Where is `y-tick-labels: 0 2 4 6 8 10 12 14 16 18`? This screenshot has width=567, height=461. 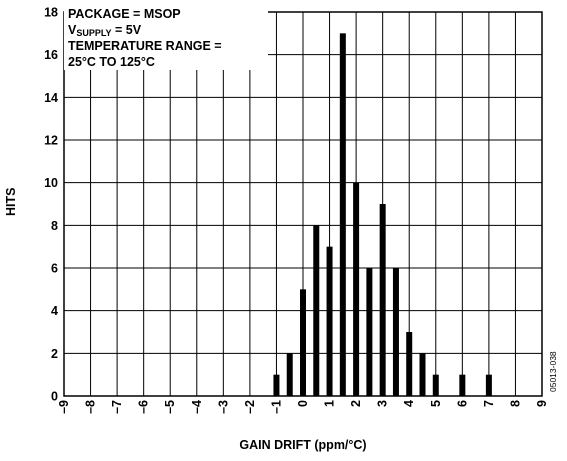 y-tick-labels: 0 2 4 6 8 10 12 14 16 18 is located at coordinates (51, 205).